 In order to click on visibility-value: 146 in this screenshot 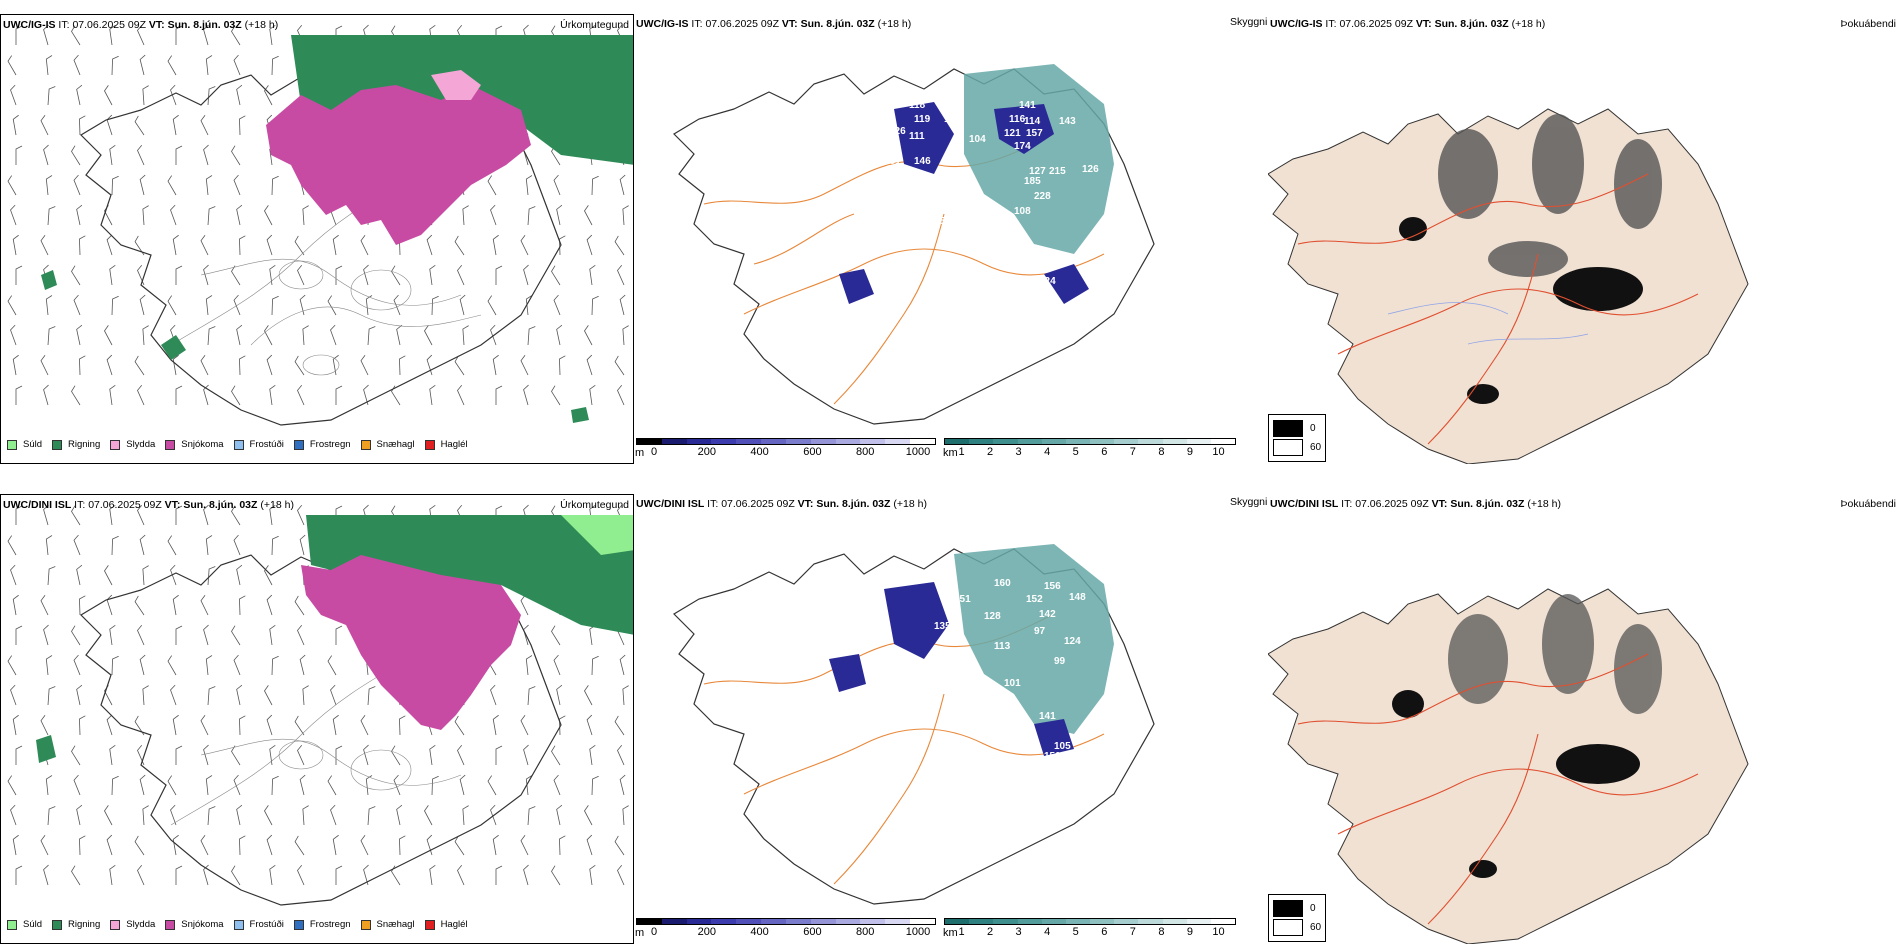, I will do `click(922, 161)`.